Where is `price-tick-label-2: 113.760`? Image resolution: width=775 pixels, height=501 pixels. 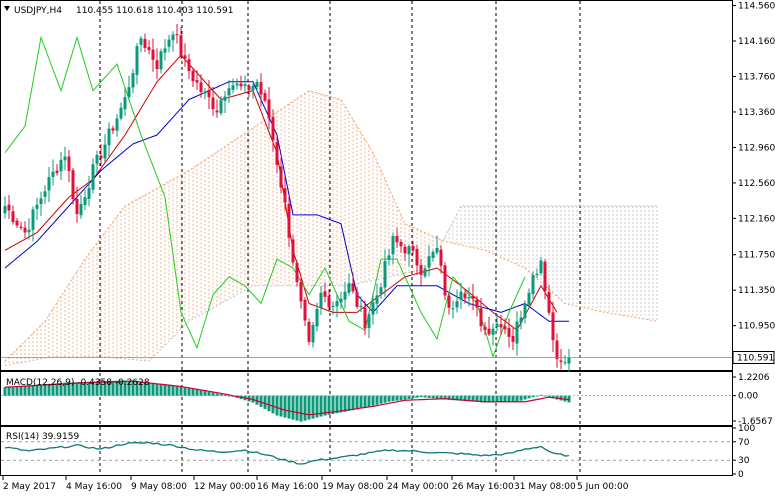 price-tick-label-2: 113.760 is located at coordinates (756, 77).